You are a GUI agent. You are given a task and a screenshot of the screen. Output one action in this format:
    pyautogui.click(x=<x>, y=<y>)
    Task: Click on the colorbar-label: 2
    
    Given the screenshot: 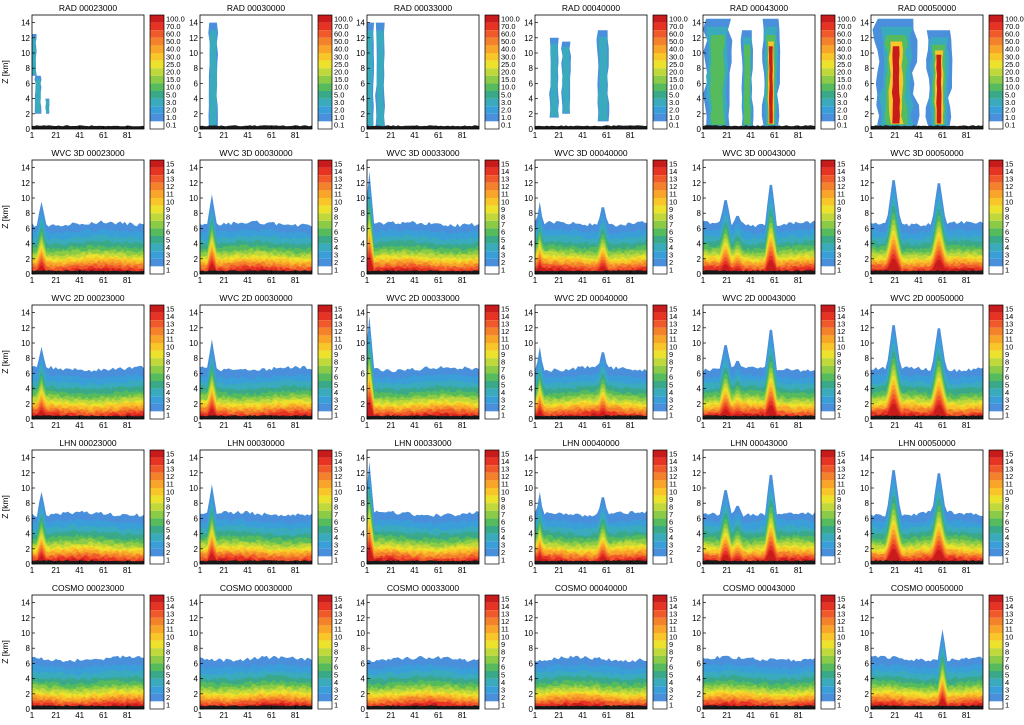 What is the action you would take?
    pyautogui.click(x=839, y=262)
    